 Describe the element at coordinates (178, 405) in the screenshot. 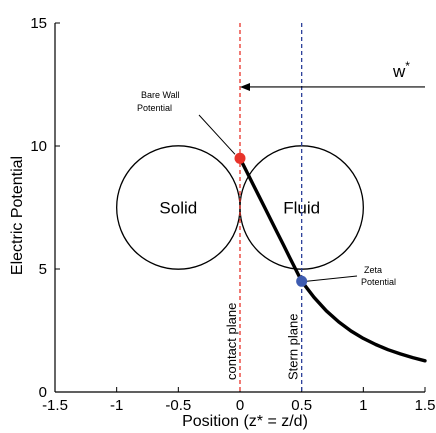

I see `x-tick-label: -0.5` at that location.